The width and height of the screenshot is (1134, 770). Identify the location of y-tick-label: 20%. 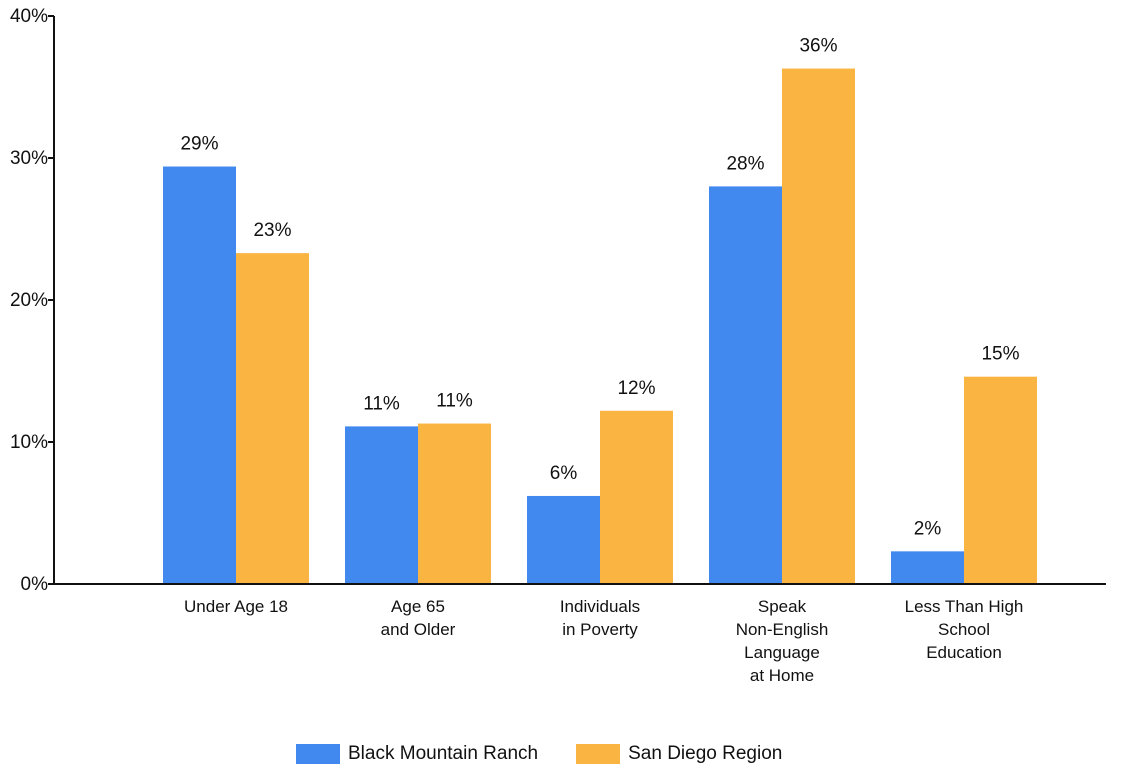
(29, 300).